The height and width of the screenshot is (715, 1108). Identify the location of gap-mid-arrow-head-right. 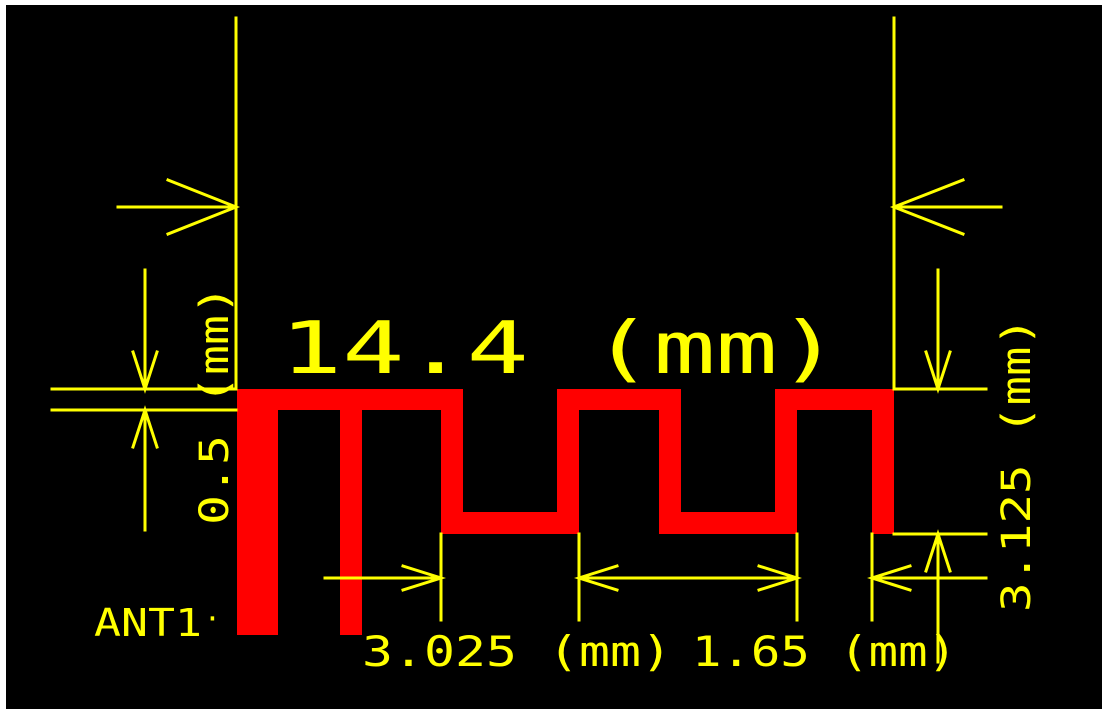
(779, 578).